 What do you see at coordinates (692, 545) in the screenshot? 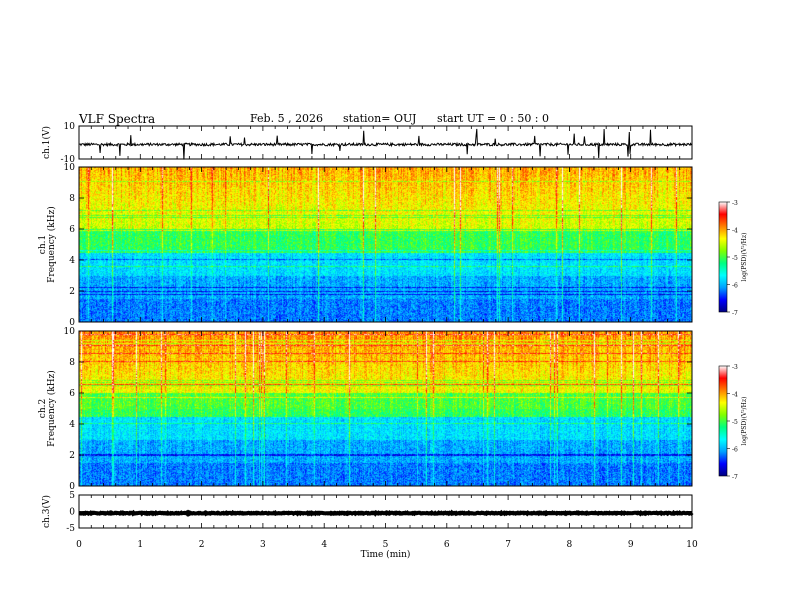
I see `x-tick-label: 10` at bounding box center [692, 545].